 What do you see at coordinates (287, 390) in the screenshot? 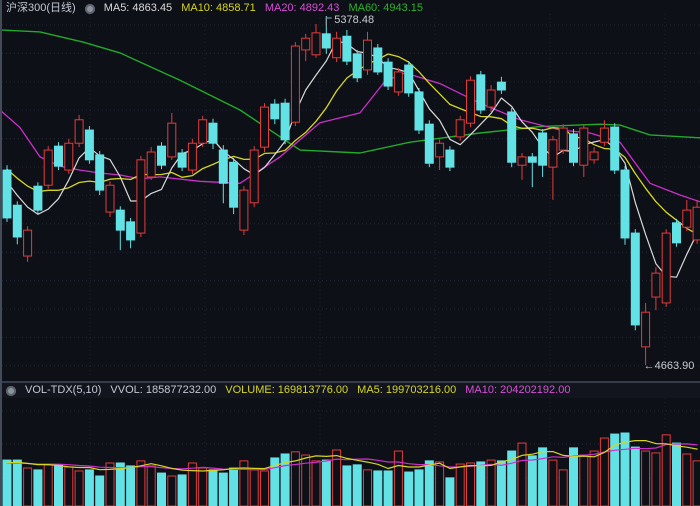
I see `volume-readout: VOLUME: 169813776.00` at bounding box center [287, 390].